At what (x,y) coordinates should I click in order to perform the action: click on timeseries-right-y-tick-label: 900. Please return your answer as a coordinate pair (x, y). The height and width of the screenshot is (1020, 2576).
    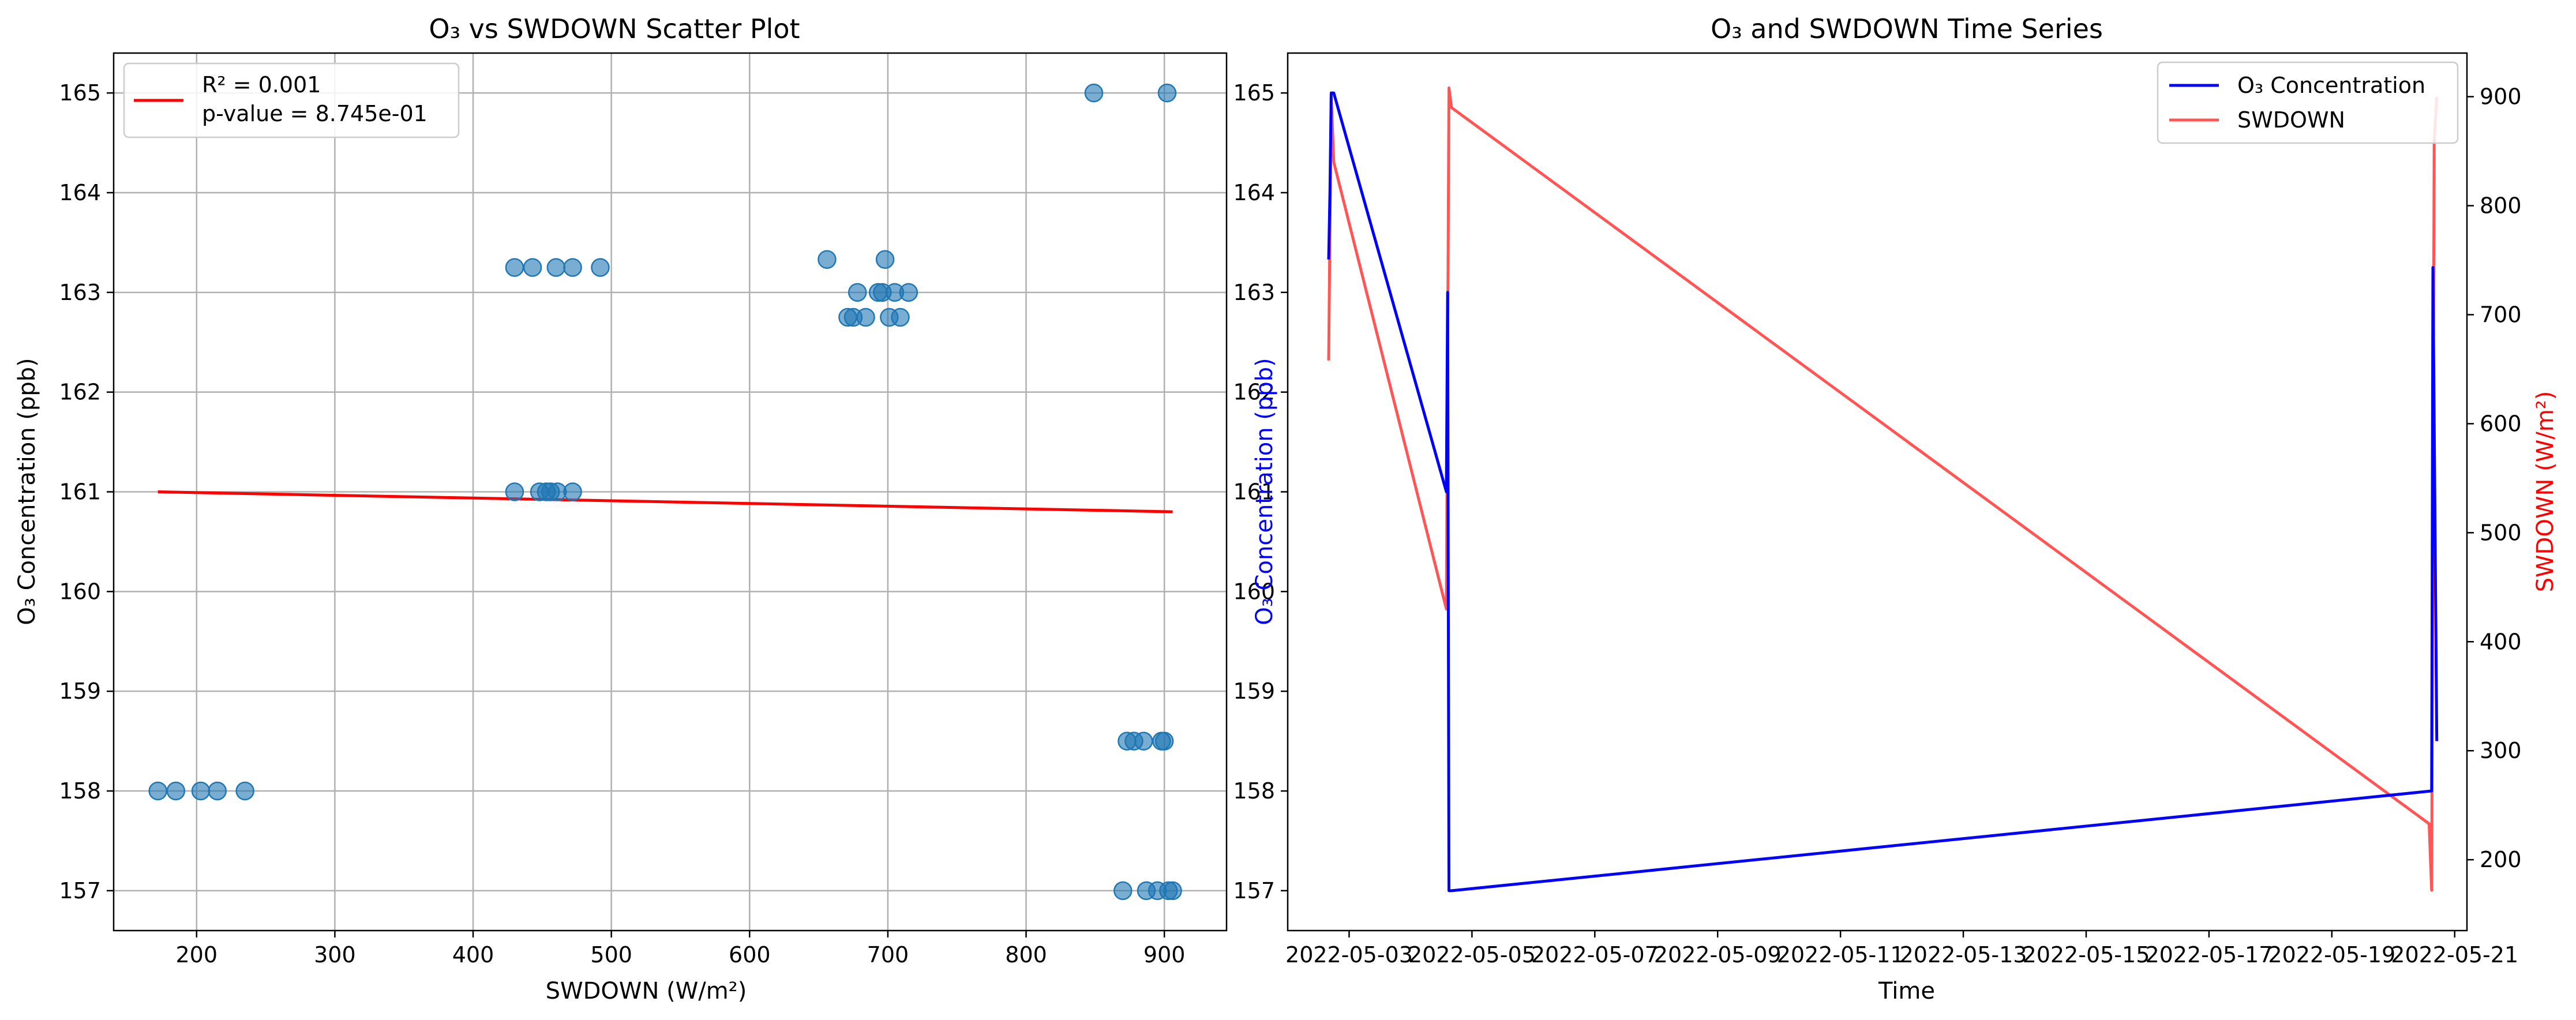
    Looking at the image, I should click on (2501, 97).